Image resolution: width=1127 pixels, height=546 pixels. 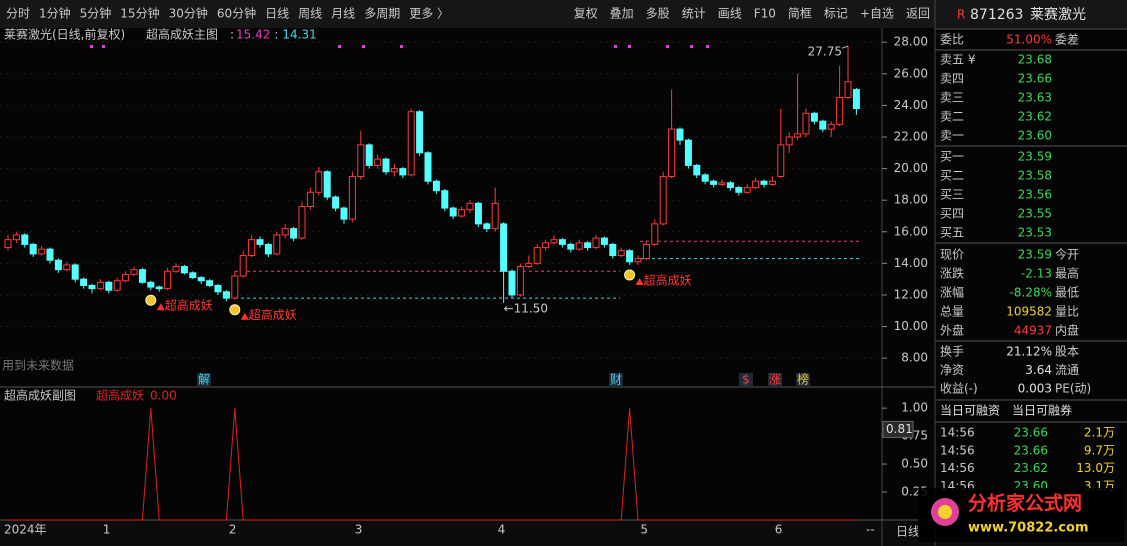 I want to click on stat-label: 最高, so click(x=1067, y=273).